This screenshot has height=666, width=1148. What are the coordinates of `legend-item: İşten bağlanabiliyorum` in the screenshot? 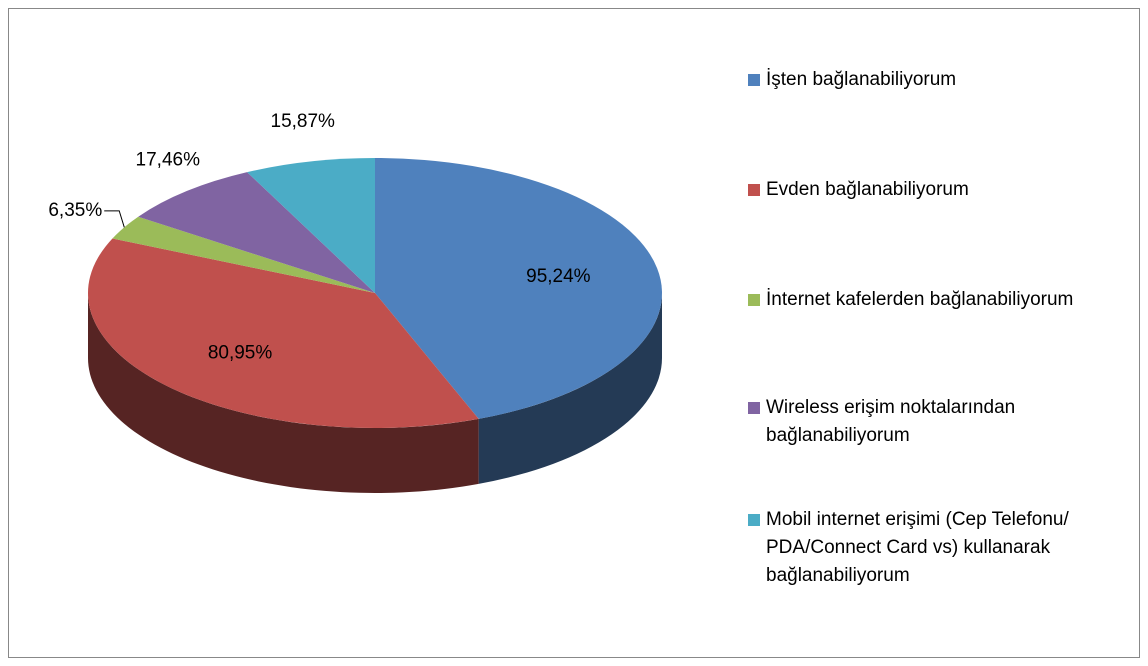 It's located at (919, 80).